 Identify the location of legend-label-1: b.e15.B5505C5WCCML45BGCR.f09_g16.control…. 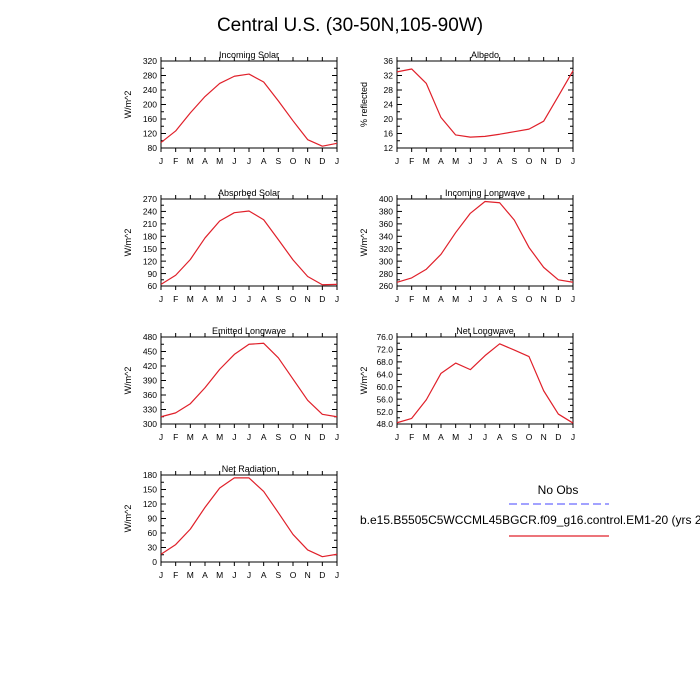
(530, 520).